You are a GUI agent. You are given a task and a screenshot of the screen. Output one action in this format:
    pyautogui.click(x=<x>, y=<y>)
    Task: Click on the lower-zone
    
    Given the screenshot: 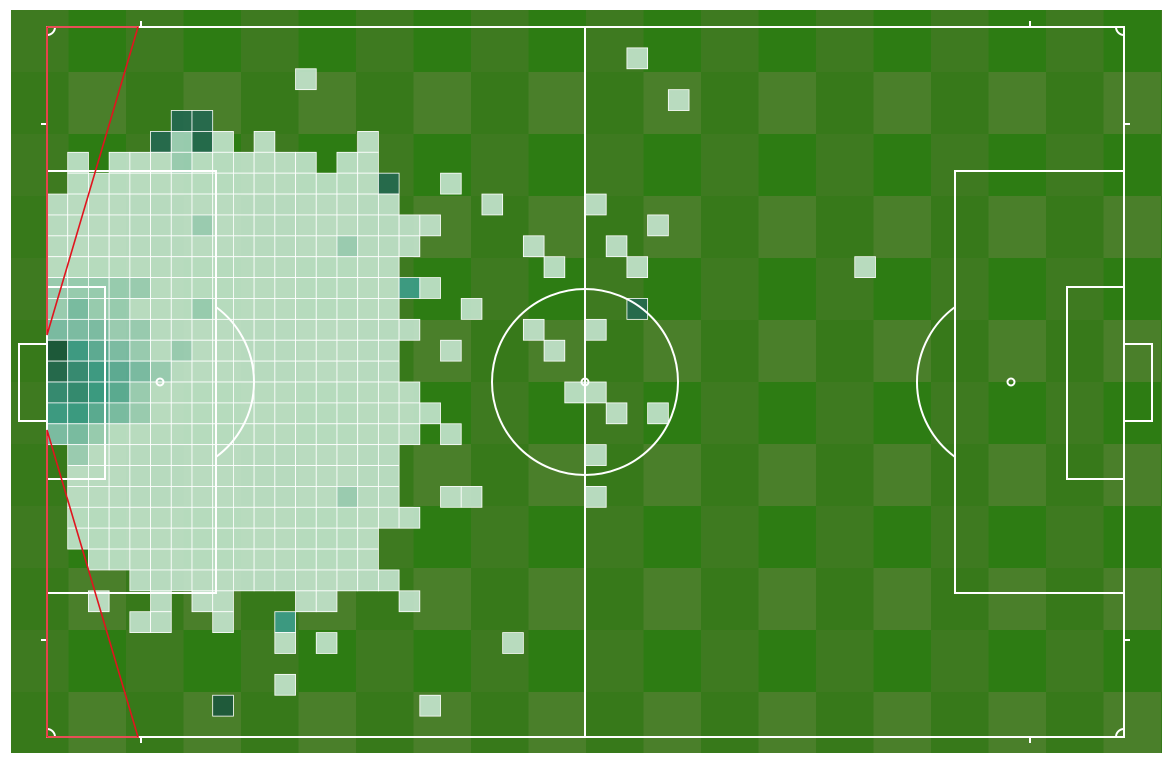 What is the action you would take?
    pyautogui.click(x=93, y=583)
    